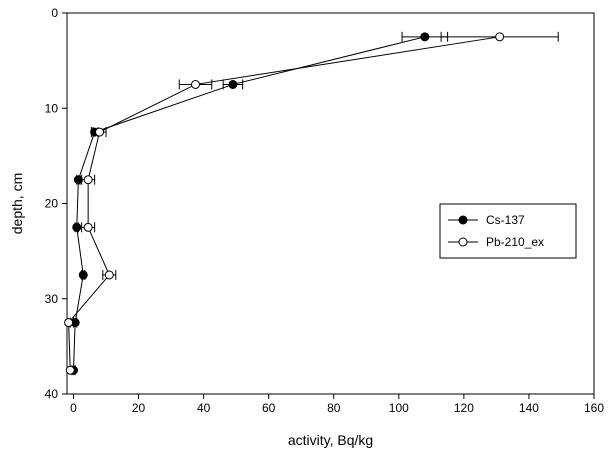 The width and height of the screenshot is (614, 456). What do you see at coordinates (330, 440) in the screenshot?
I see `x-axis-title: activity, Bq/kg` at bounding box center [330, 440].